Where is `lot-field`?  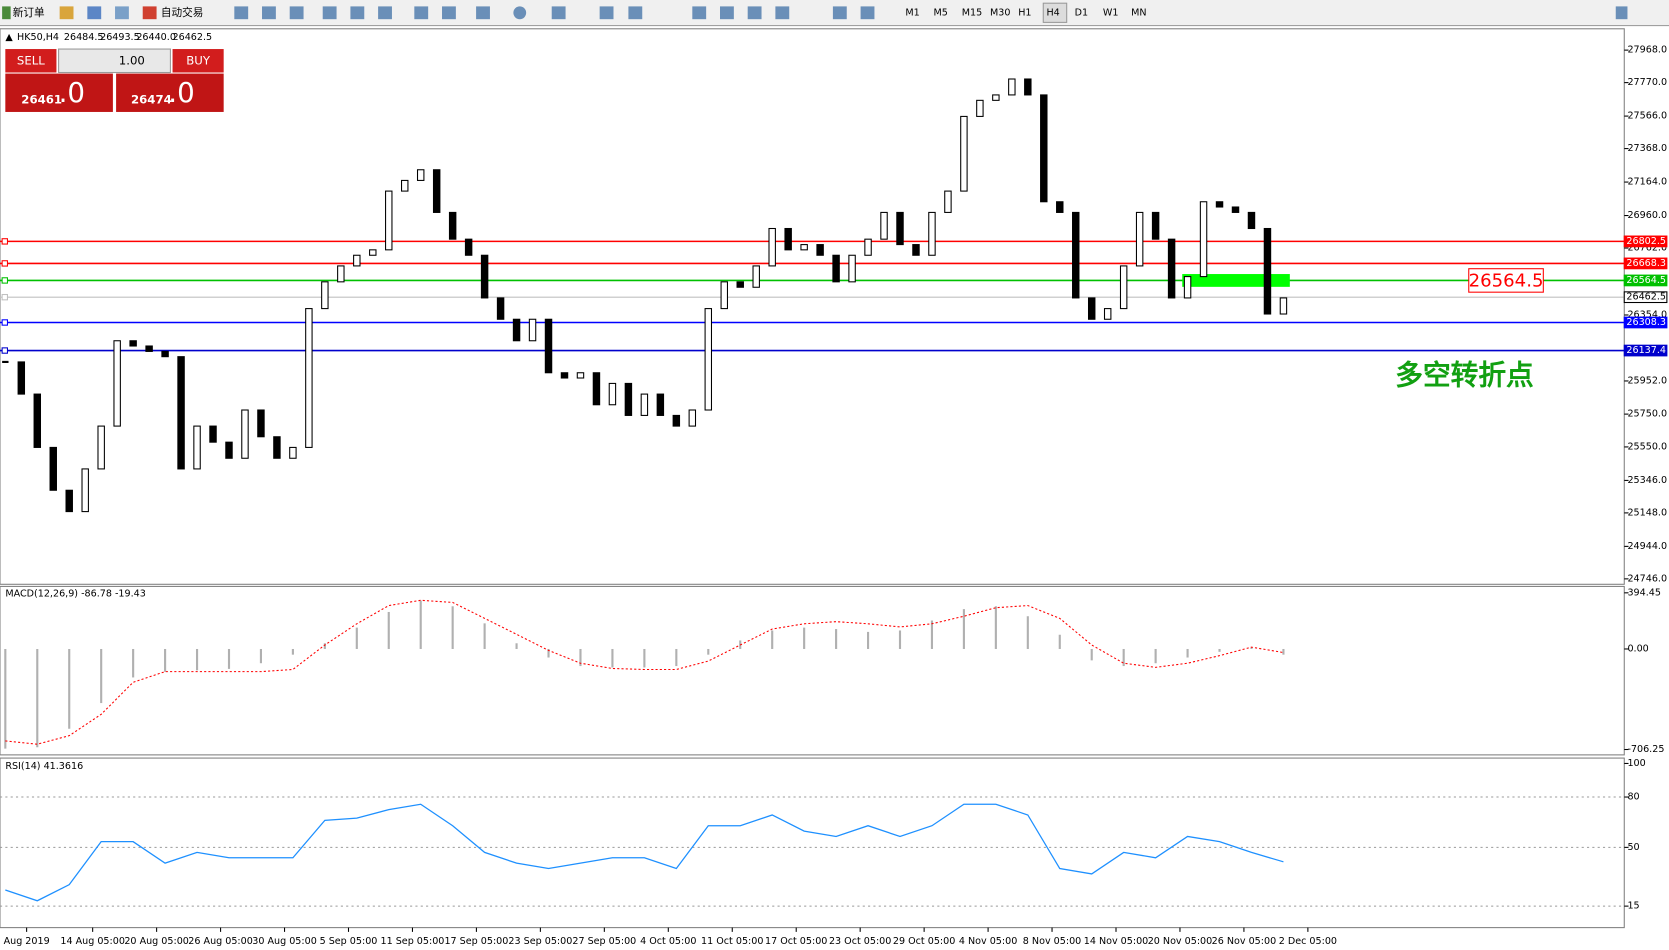 lot-field is located at coordinates (114, 61).